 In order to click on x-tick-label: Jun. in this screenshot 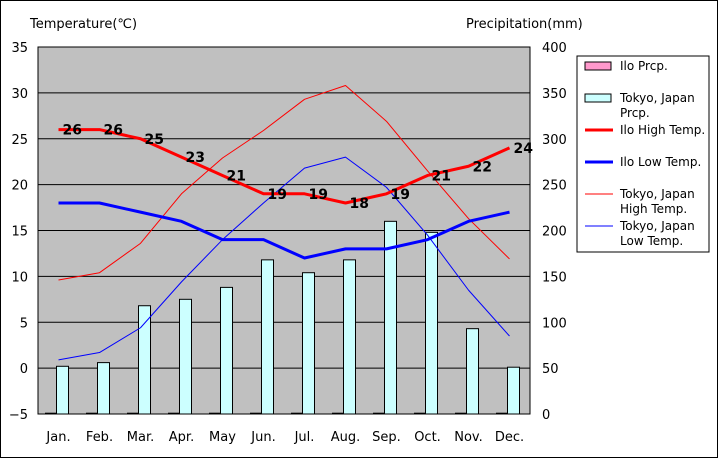, I will do `click(262, 437)`.